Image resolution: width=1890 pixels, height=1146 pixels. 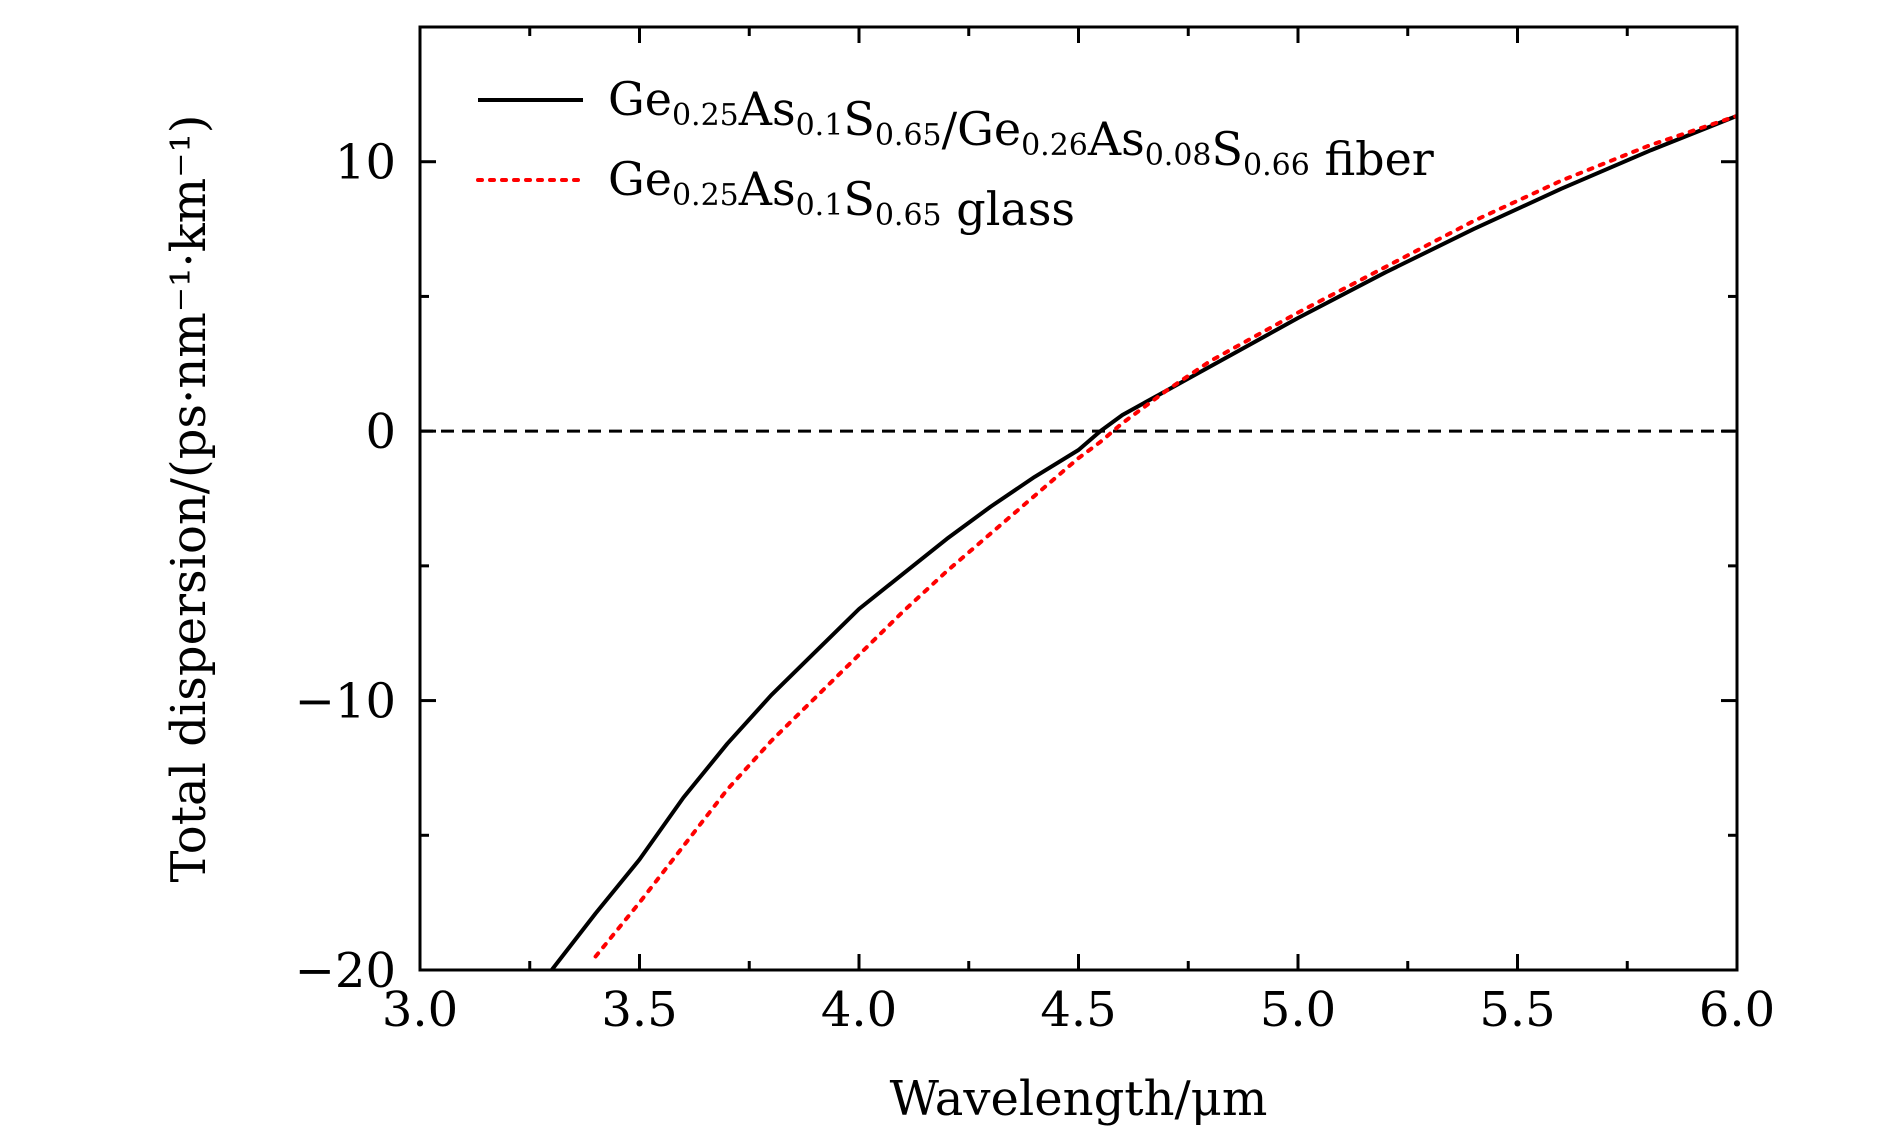 I want to click on legend-label-1: Ge0.25As0.1S0.65/Ge0.26As0.08S0.66 fiber, so click(x=1021, y=129).